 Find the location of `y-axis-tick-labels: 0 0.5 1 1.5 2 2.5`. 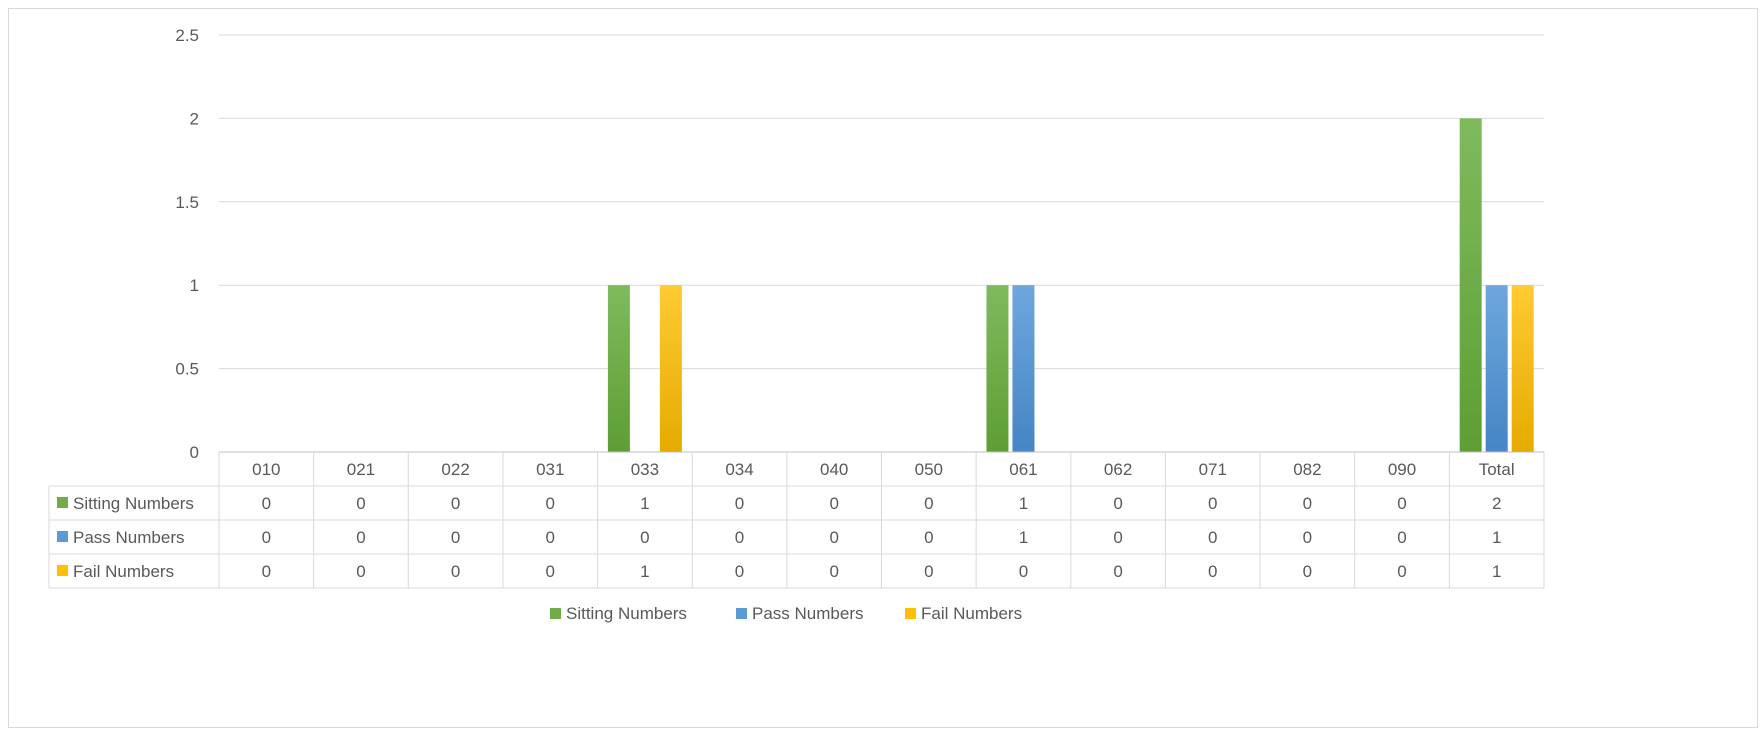

y-axis-tick-labels: 0 0.5 1 1.5 2 2.5 is located at coordinates (187, 244).